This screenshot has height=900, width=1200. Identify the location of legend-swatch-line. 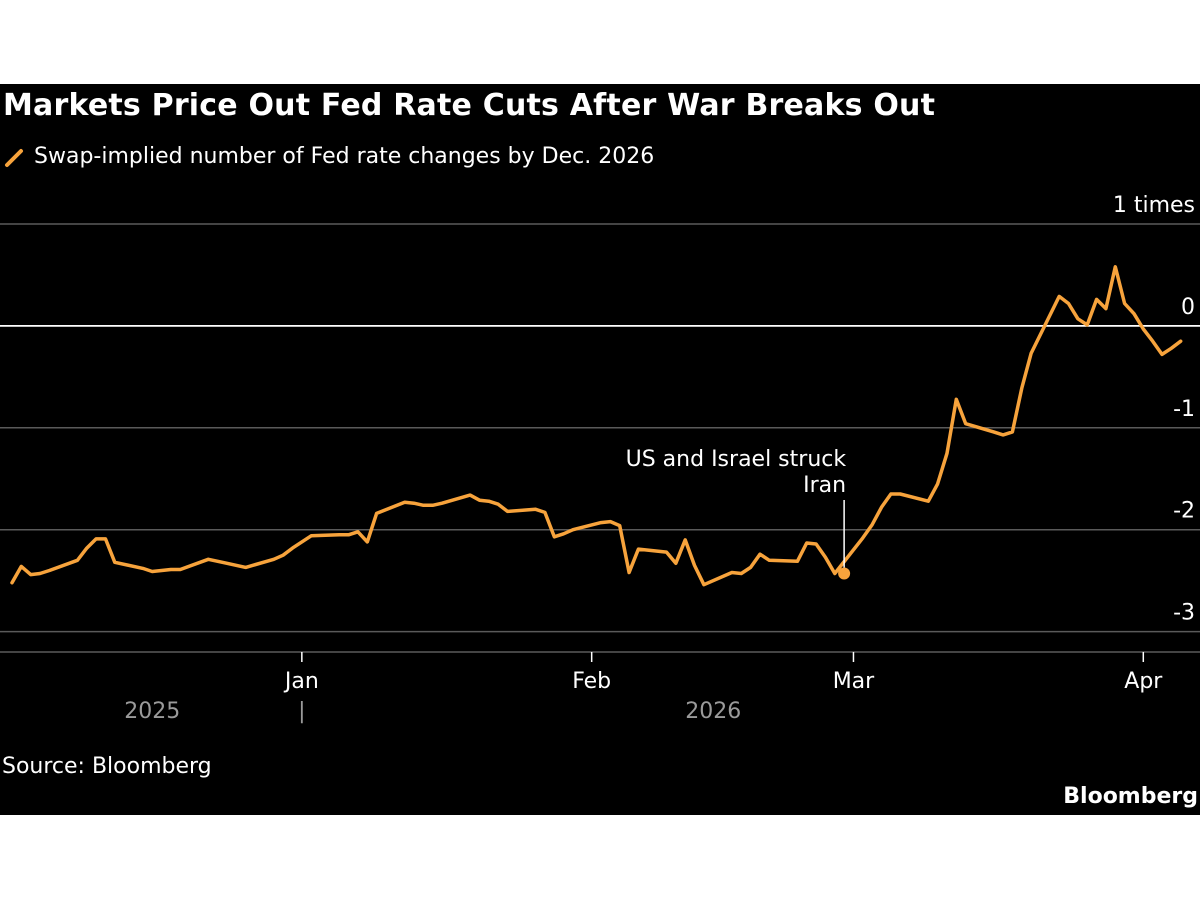
(14, 157).